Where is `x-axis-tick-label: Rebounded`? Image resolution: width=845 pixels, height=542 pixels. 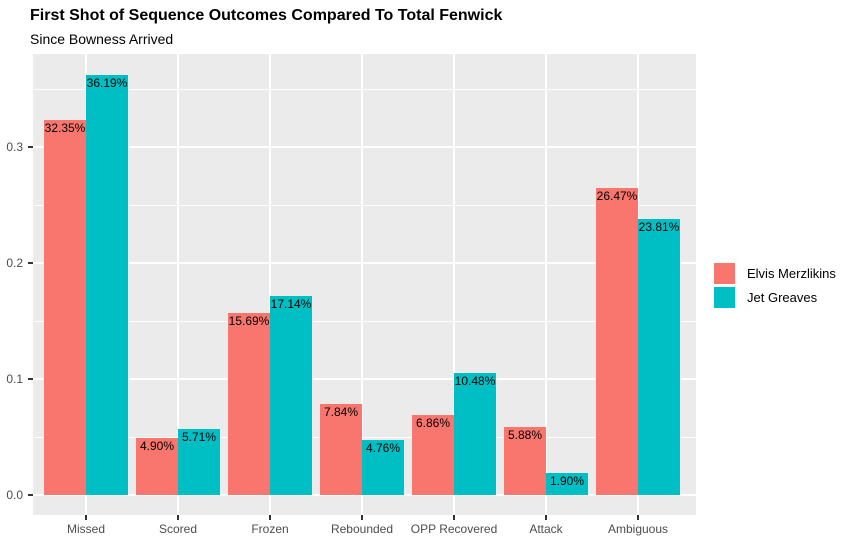
x-axis-tick-label: Rebounded is located at coordinates (362, 529).